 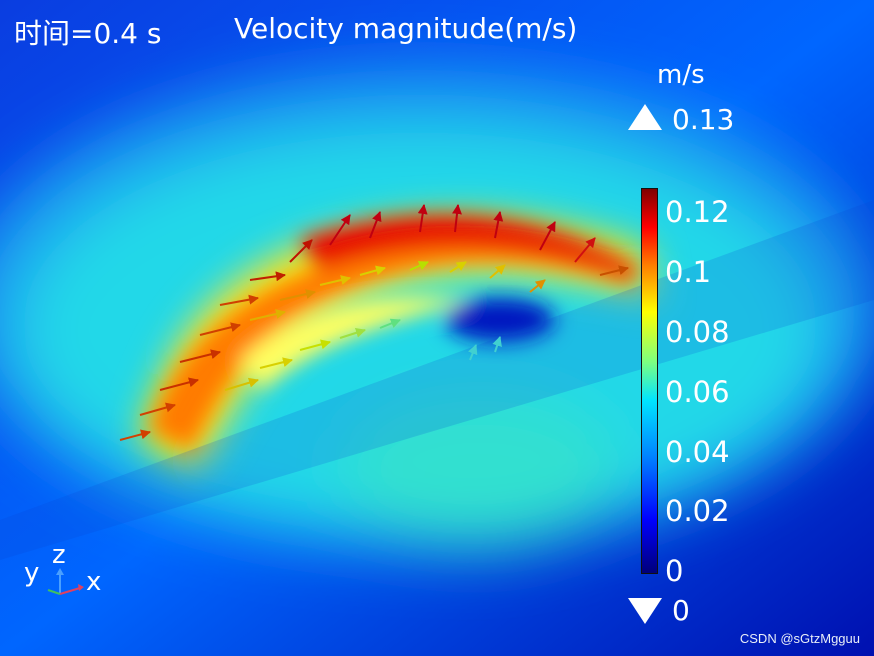 I want to click on axis-triad-icon, so click(x=65, y=581).